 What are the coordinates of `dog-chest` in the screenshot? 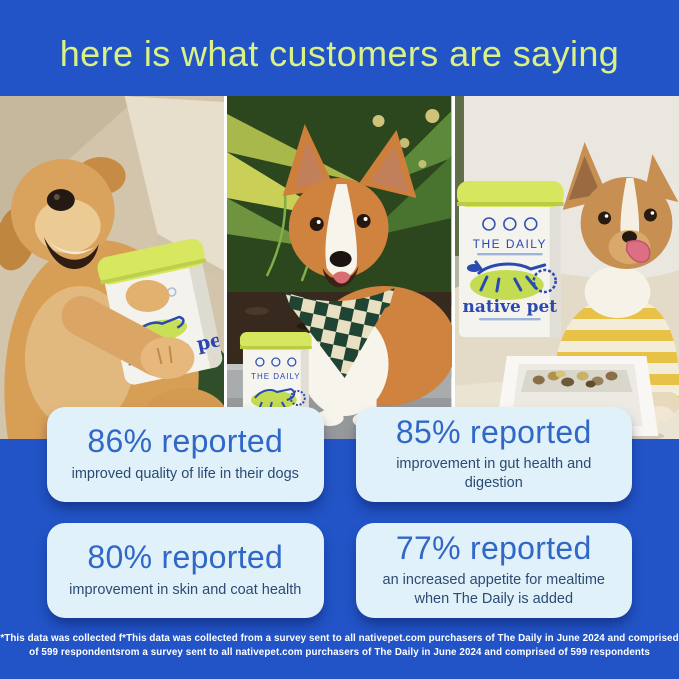 It's located at (617, 292).